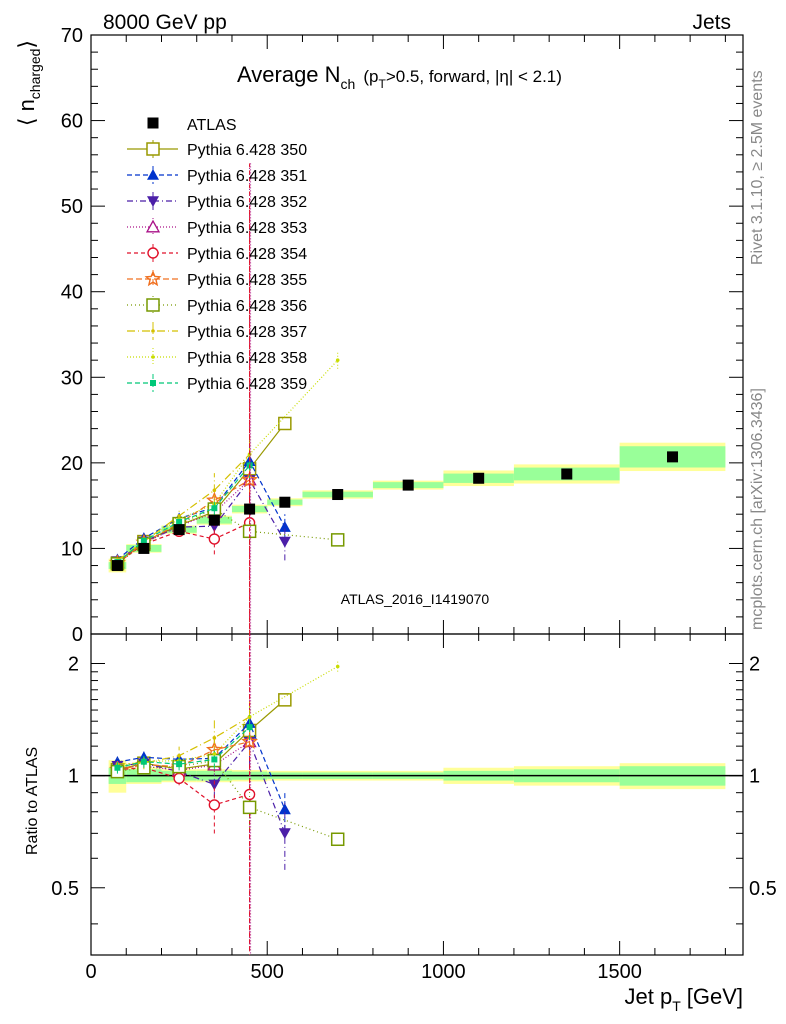 The height and width of the screenshot is (1024, 786). Describe the element at coordinates (683, 999) in the screenshot. I see `x-axis-title: Jet pT [GeV]` at that location.